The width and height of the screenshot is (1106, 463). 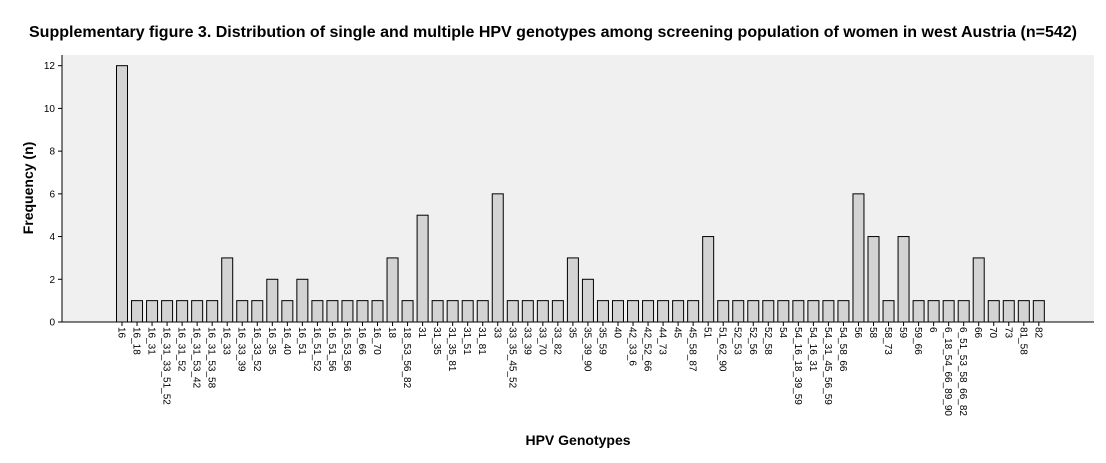 I want to click on y-tick-label: 2, so click(x=52, y=280).